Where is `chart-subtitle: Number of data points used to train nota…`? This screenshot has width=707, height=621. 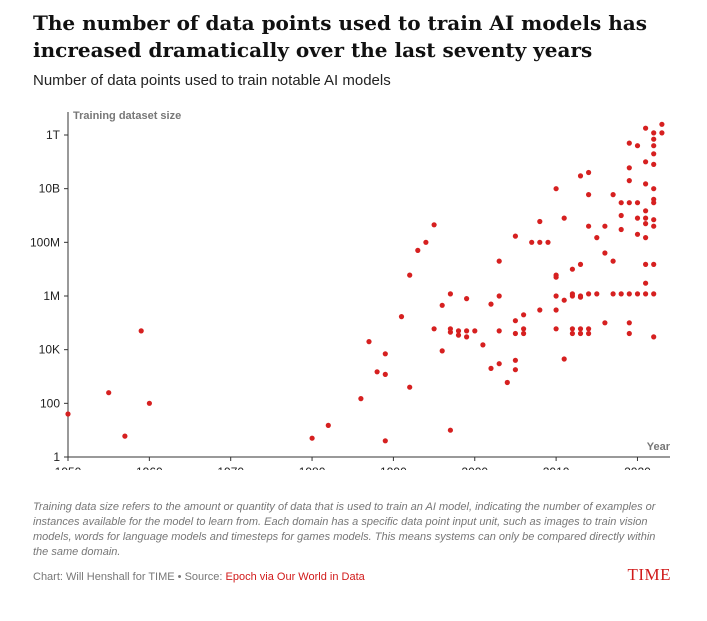 chart-subtitle: Number of data points used to train nota… is located at coordinates (212, 80).